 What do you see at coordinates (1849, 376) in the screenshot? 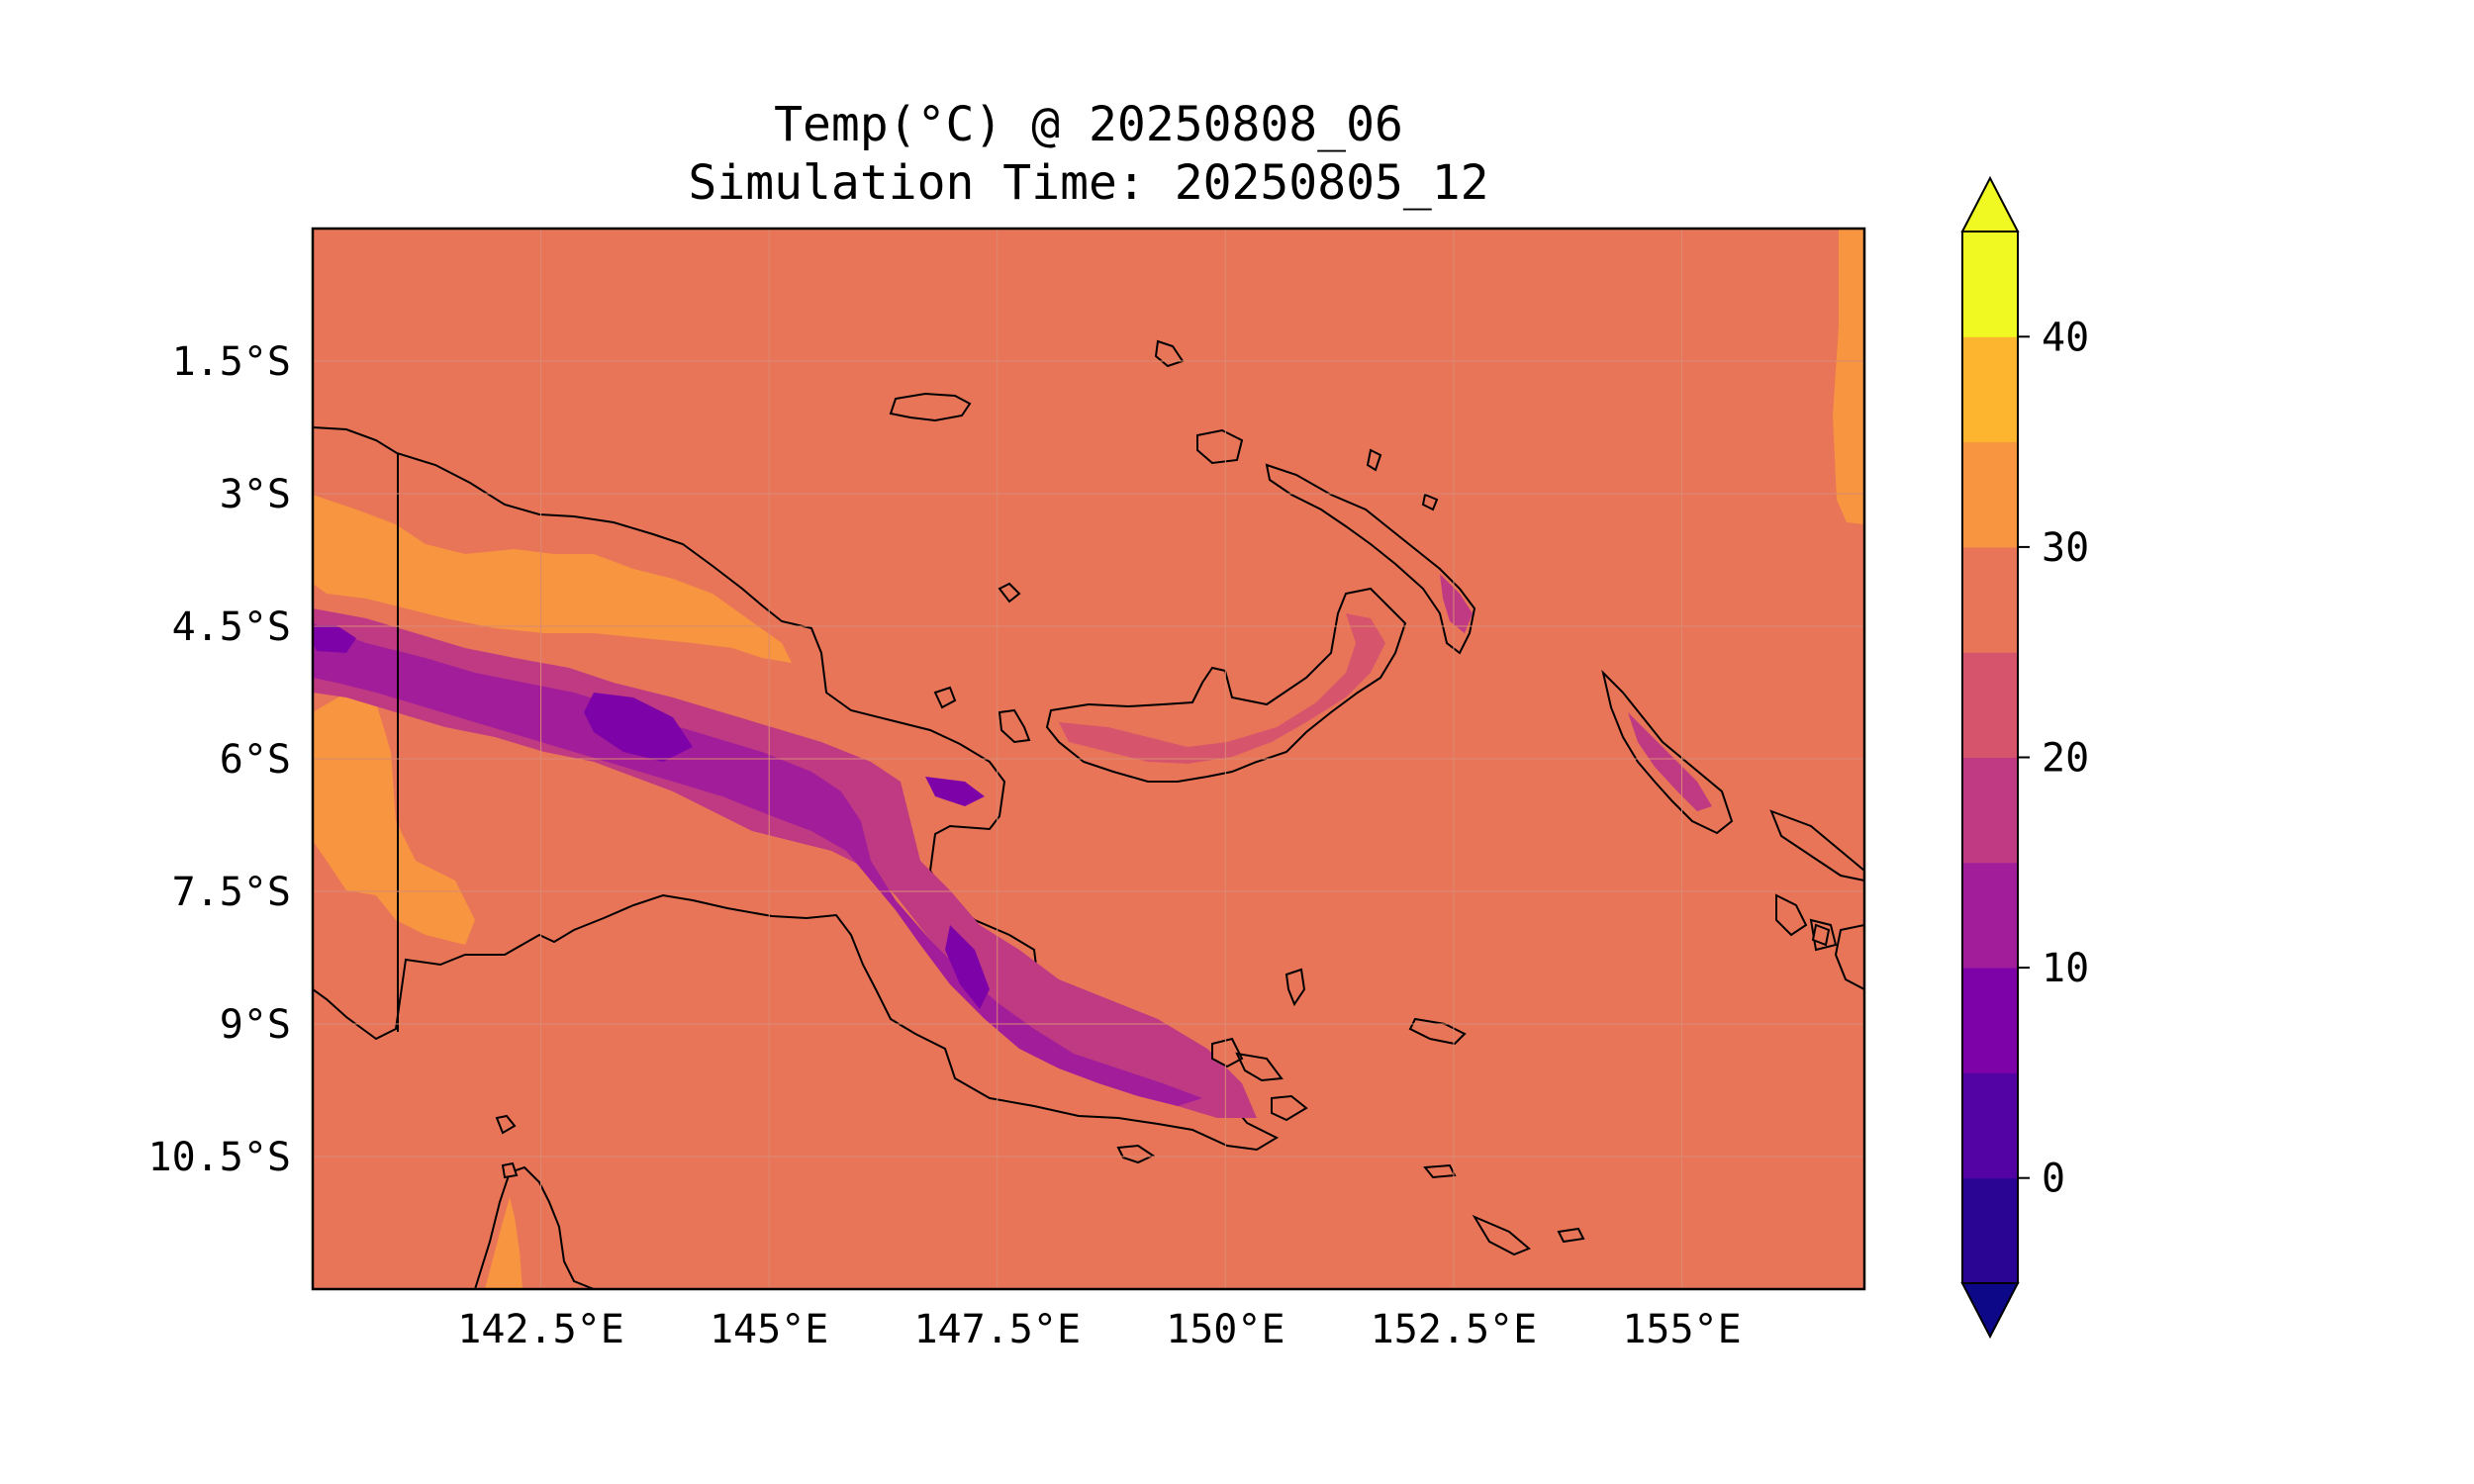
I see `warm-sea-strip` at bounding box center [1849, 376].